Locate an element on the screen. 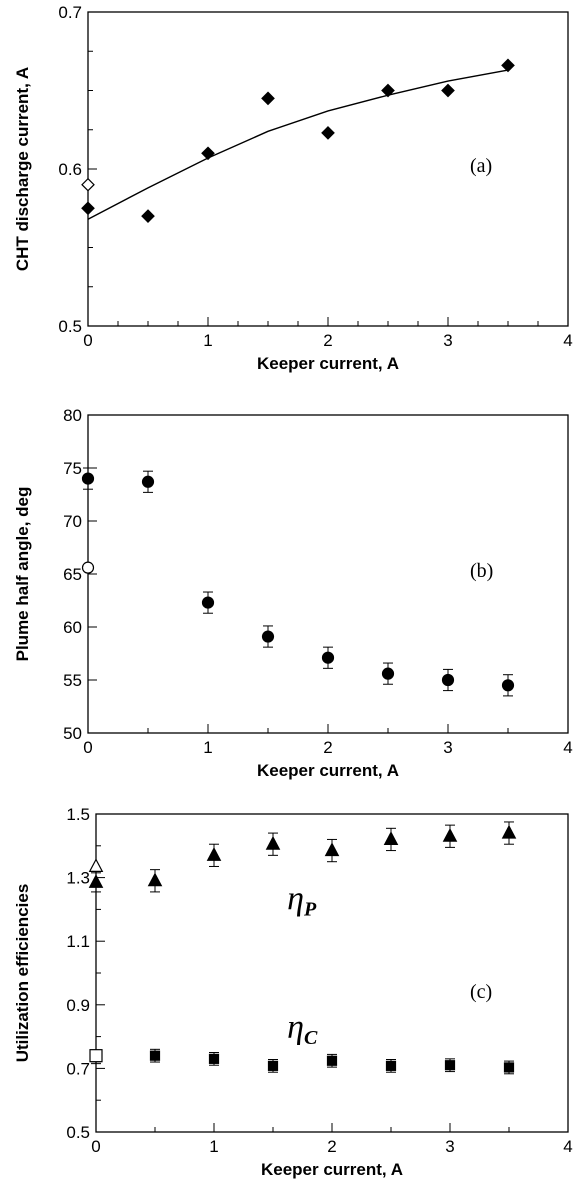  y-axis-title: Plume half angle, deg is located at coordinates (22, 574).